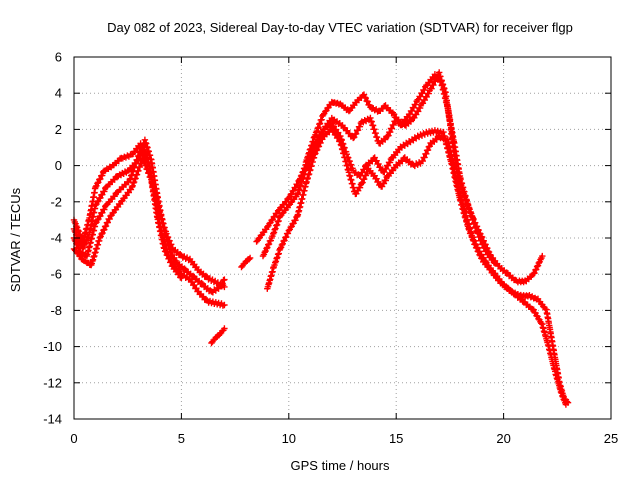 Image resolution: width=640 pixels, height=480 pixels. Describe the element at coordinates (58, 57) in the screenshot. I see `y-tick-label: 6` at that location.